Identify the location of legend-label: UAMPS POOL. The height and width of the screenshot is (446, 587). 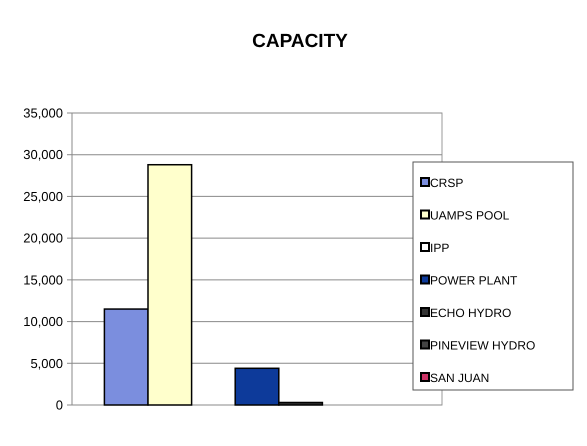
(470, 215).